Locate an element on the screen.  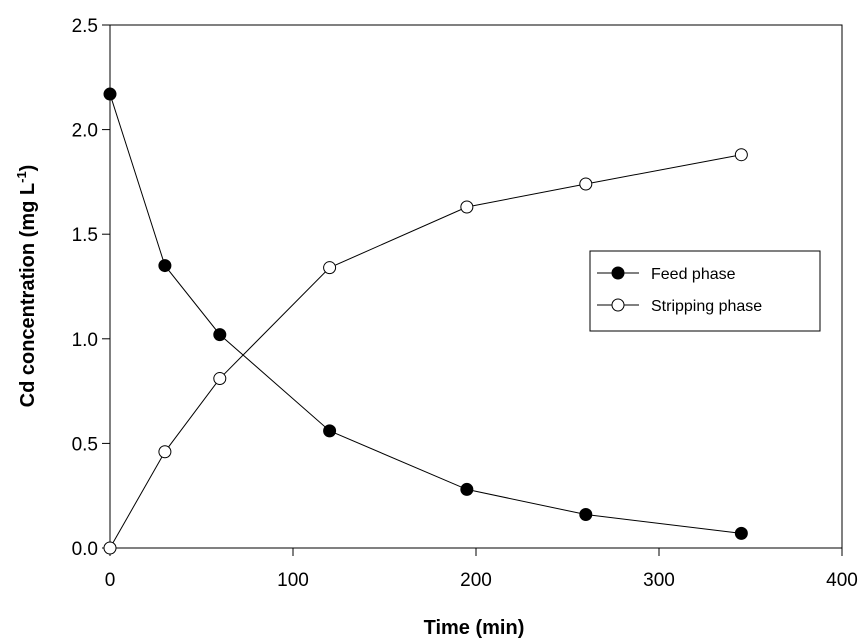
x-tick-label: 400 is located at coordinates (842, 580).